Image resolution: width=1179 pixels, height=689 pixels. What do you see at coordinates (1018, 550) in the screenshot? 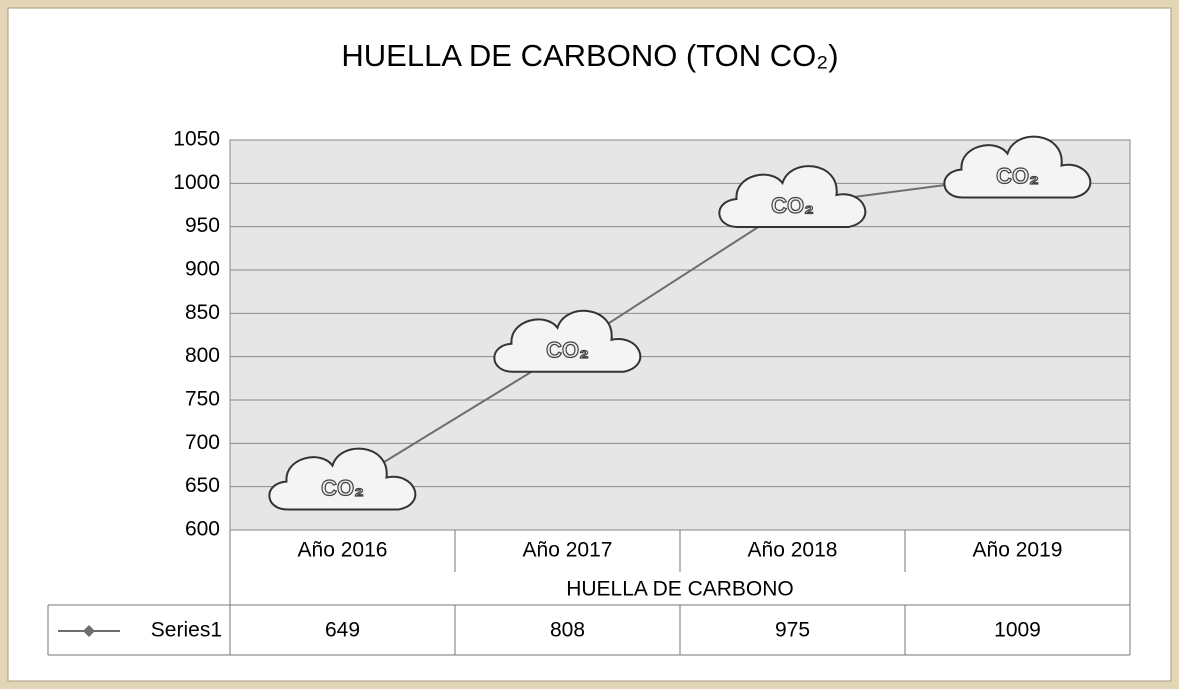
I see `x-tick-label: Año 2019` at bounding box center [1018, 550].